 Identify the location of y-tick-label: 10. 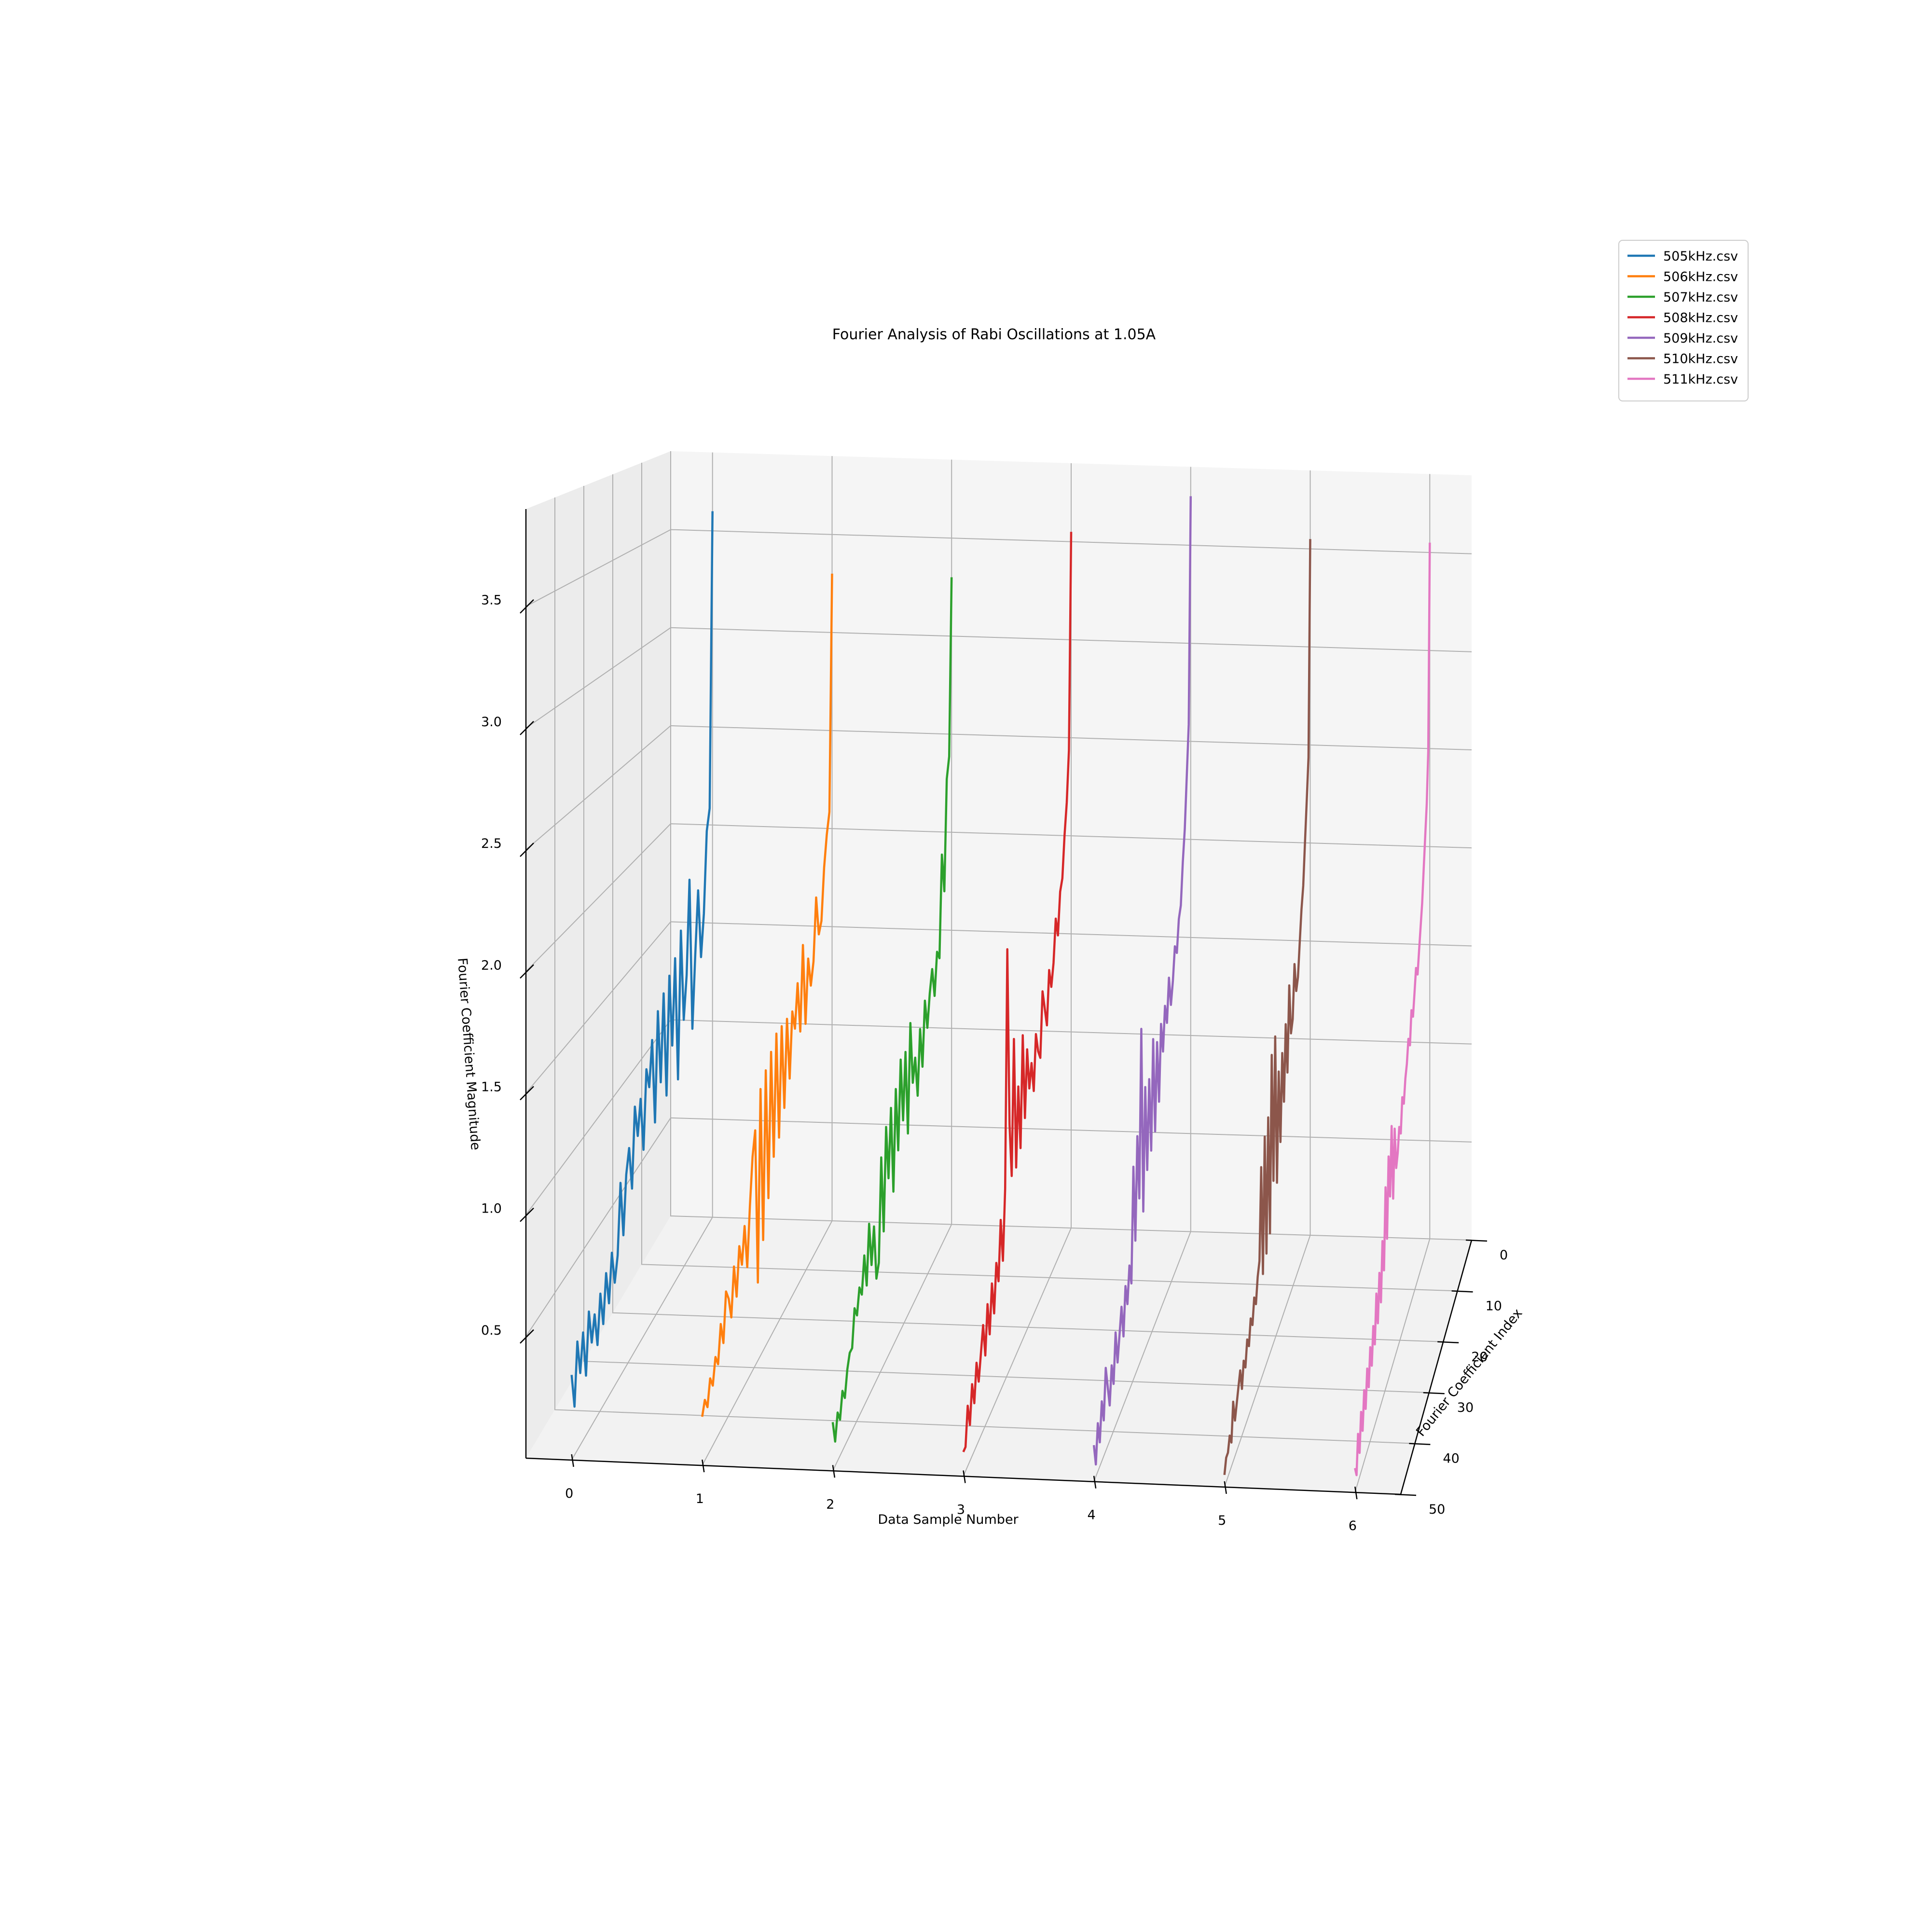
(1494, 1305).